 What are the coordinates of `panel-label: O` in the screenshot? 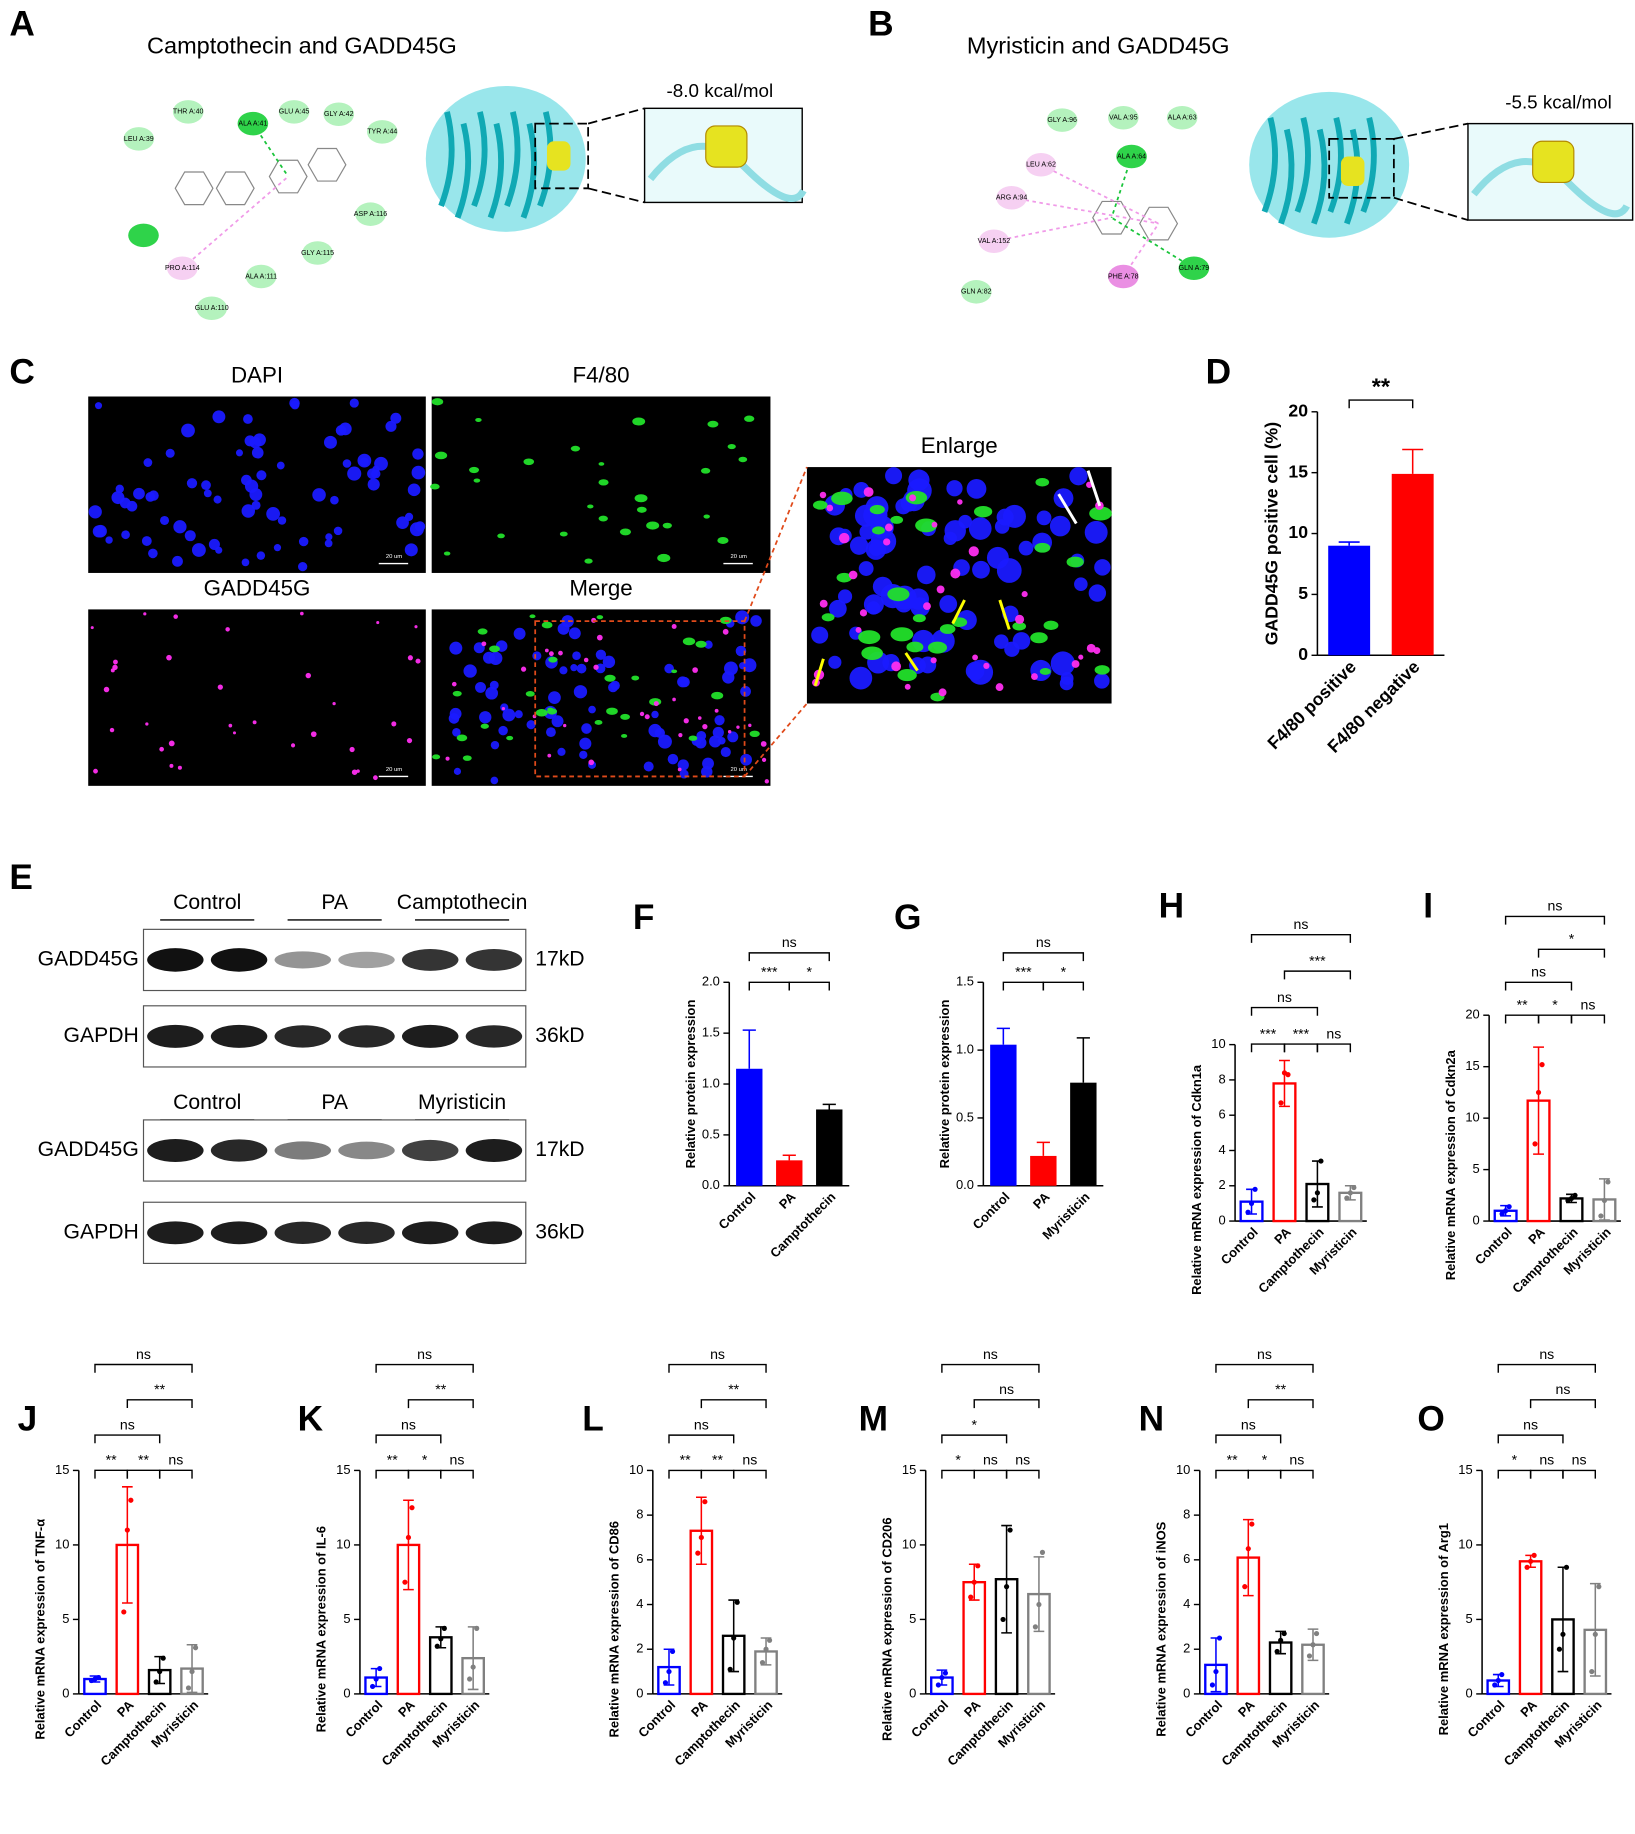 It's located at (1430, 1418).